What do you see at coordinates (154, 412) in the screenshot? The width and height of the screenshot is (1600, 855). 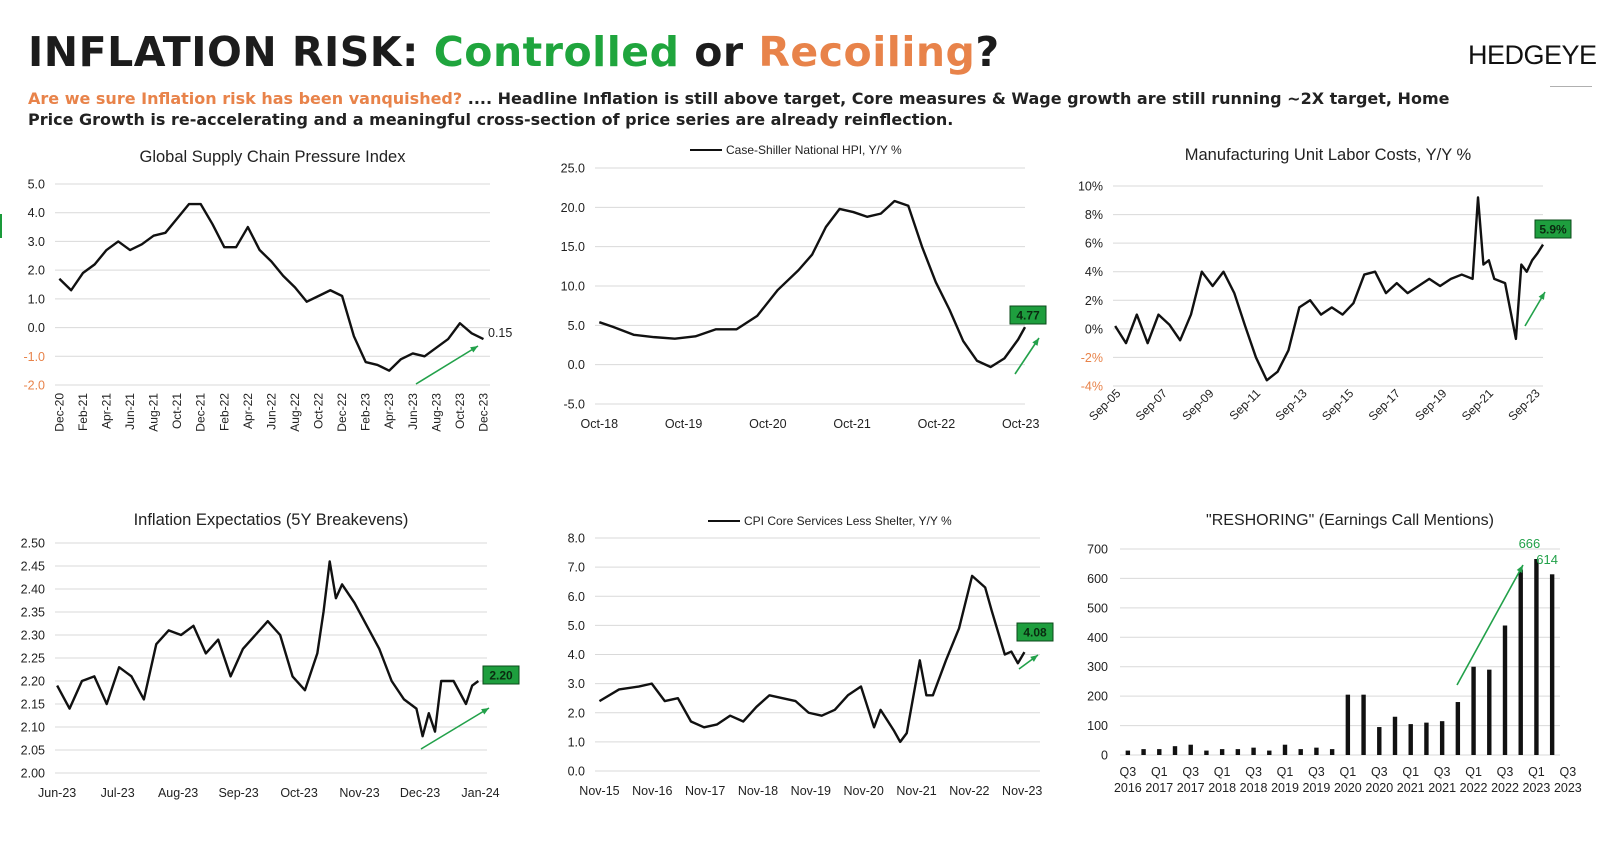 I see `x-tick-label: Aug-21` at bounding box center [154, 412].